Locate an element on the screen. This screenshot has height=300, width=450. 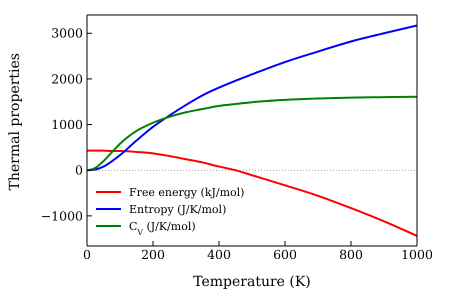
y-tick-label: 1000 is located at coordinates (67, 124).